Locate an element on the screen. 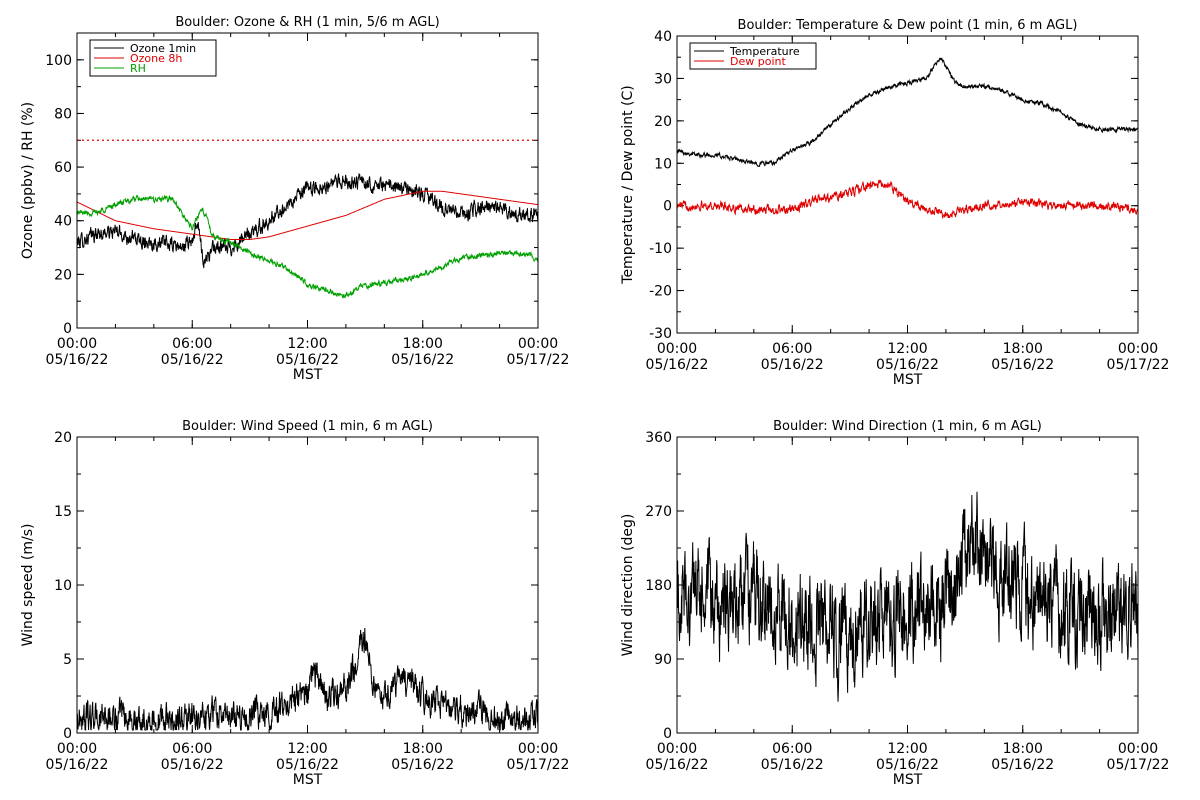 This screenshot has width=1200, height=800. y-axis-label: Temperature / Dew point (C) is located at coordinates (628, 184).